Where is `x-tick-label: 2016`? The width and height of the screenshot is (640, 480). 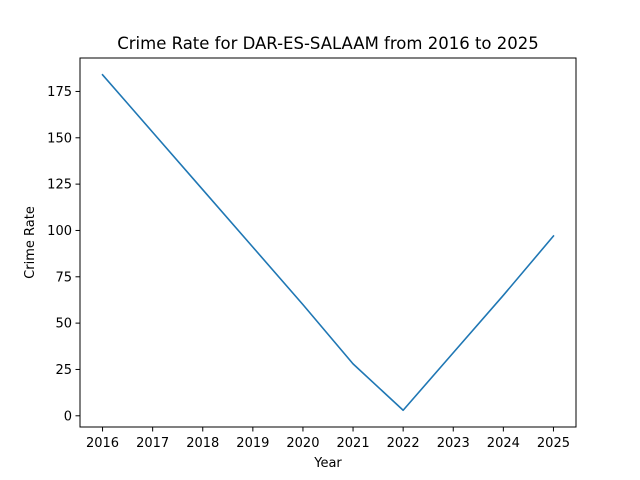 x-tick-label: 2016 is located at coordinates (102, 443).